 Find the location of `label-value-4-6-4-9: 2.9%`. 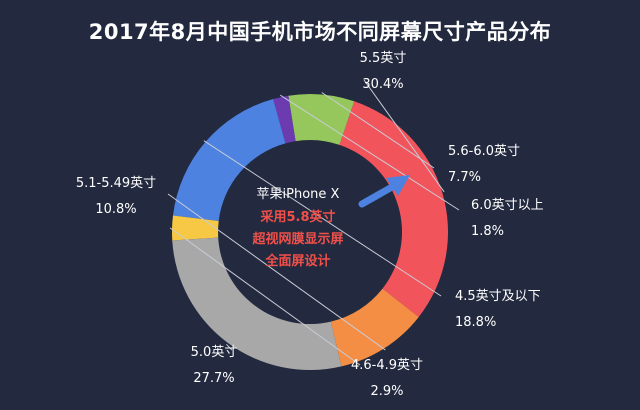

label-value-4-6-4-9: 2.9% is located at coordinates (386, 391).